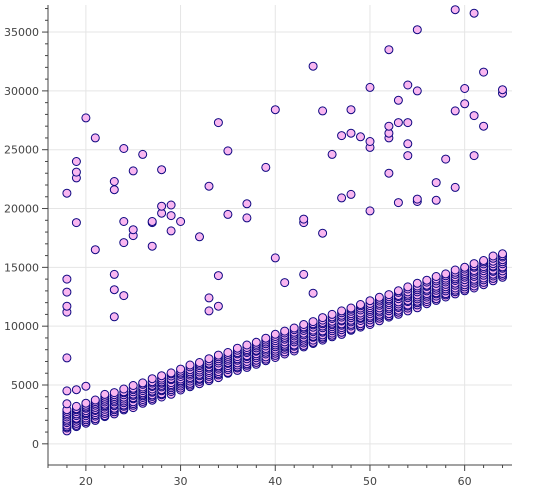  I want to click on y-tick-label: 25000, so click(21, 150).